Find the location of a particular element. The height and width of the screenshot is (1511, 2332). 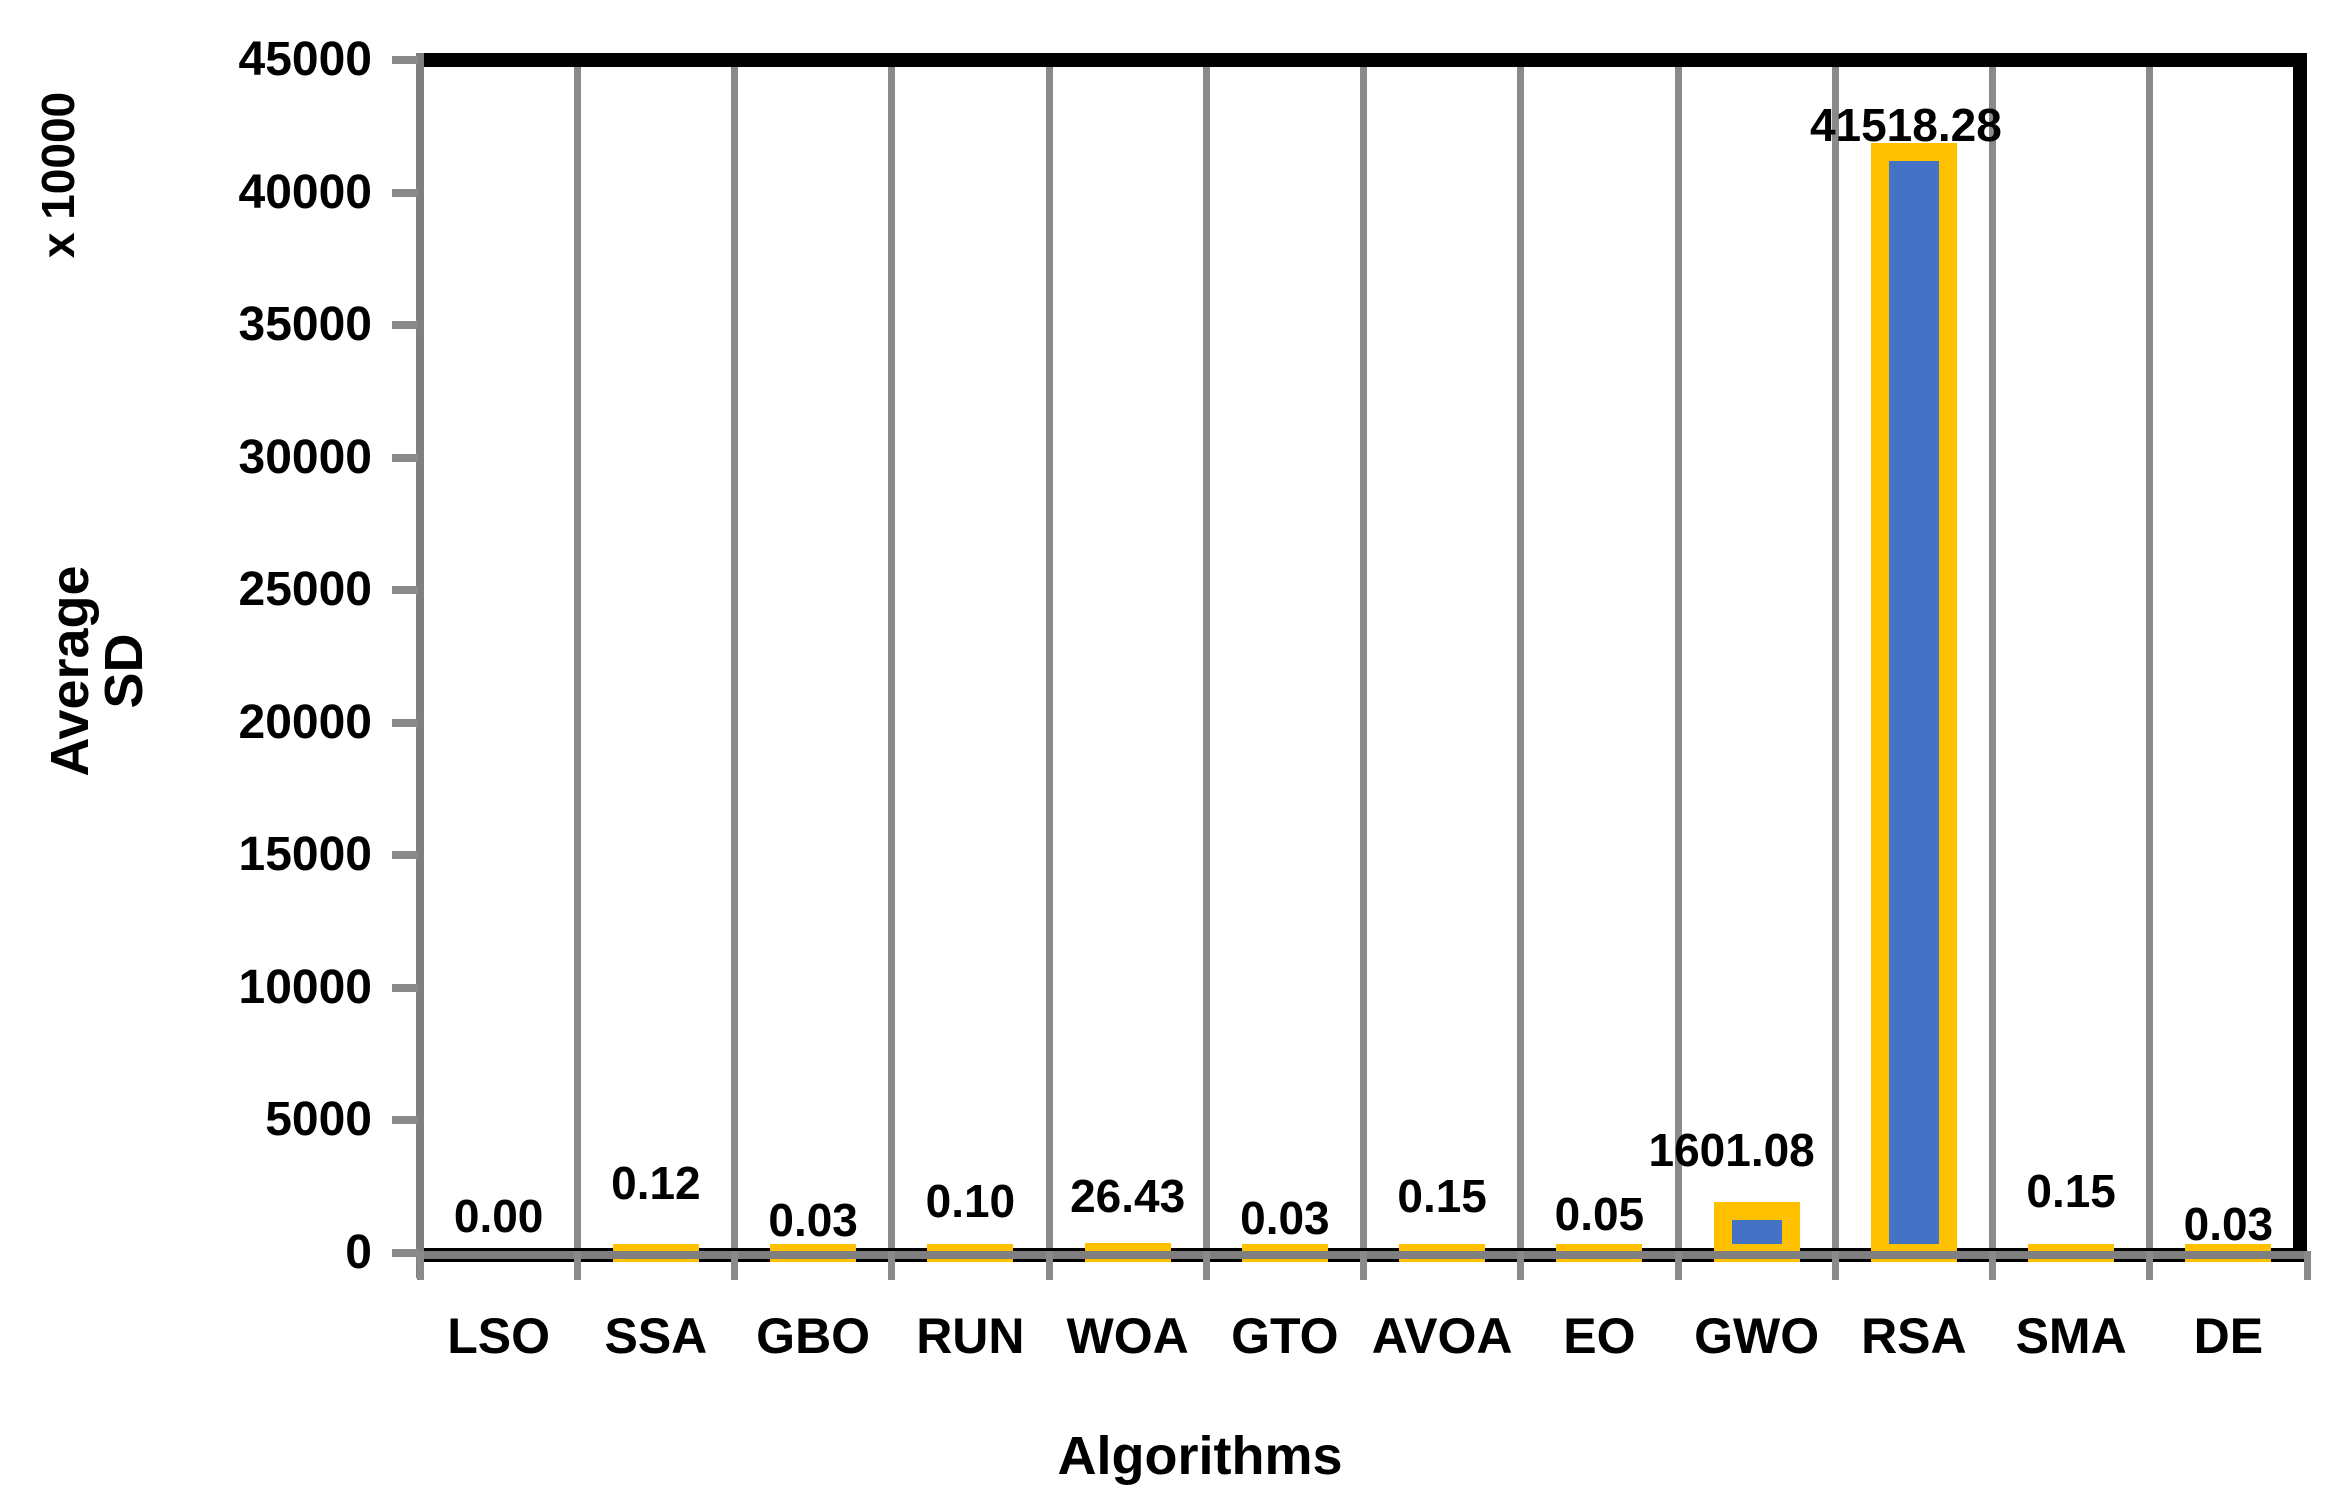

y-tick-label: 10000 is located at coordinates (305, 987).